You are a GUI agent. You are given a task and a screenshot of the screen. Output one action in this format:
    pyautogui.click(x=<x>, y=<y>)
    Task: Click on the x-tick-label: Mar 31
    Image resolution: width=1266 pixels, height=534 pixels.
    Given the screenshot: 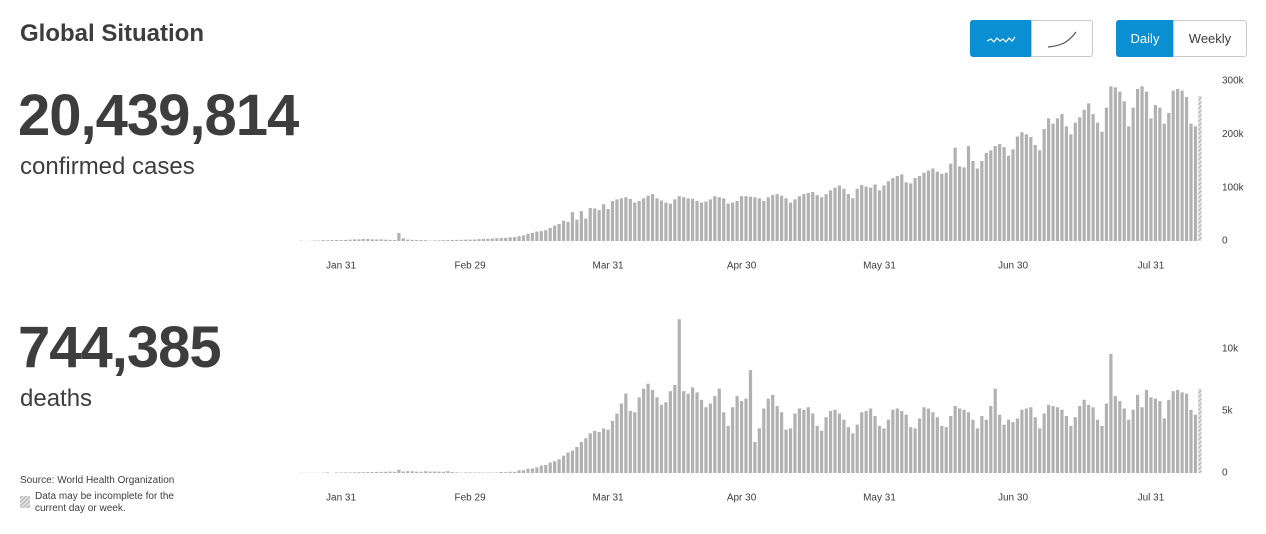 What is the action you would take?
    pyautogui.click(x=608, y=266)
    